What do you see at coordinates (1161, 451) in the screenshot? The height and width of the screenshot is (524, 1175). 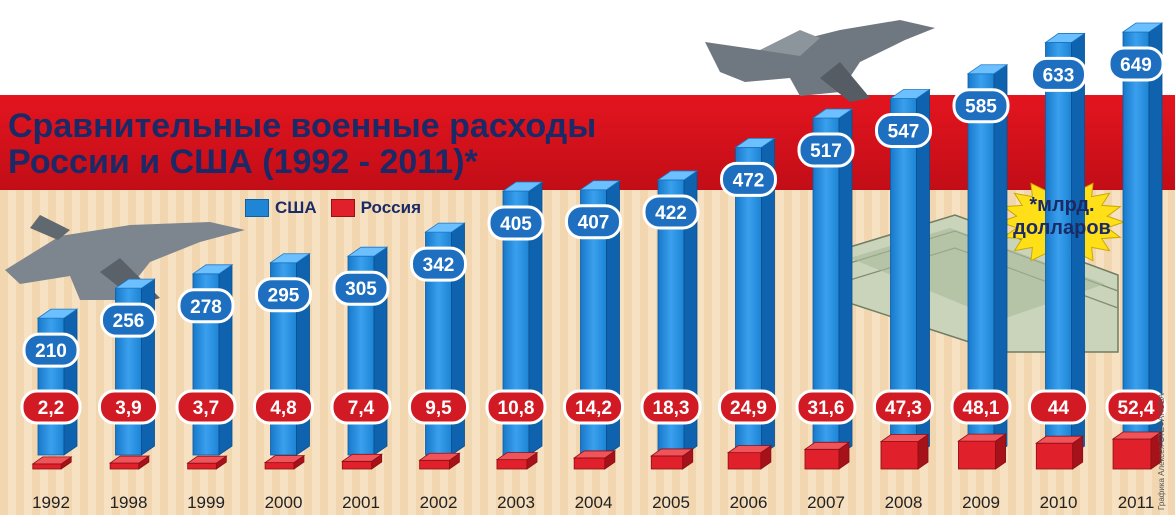 I see `graphics-credit: Графика Алексея СТЕФАНОВА` at bounding box center [1161, 451].